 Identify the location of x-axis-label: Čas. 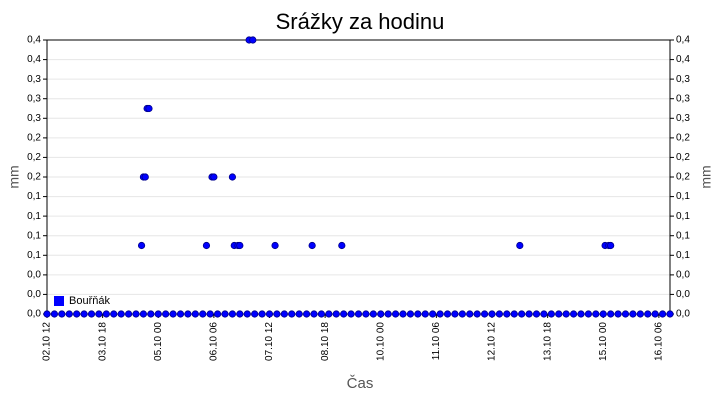
(360, 383).